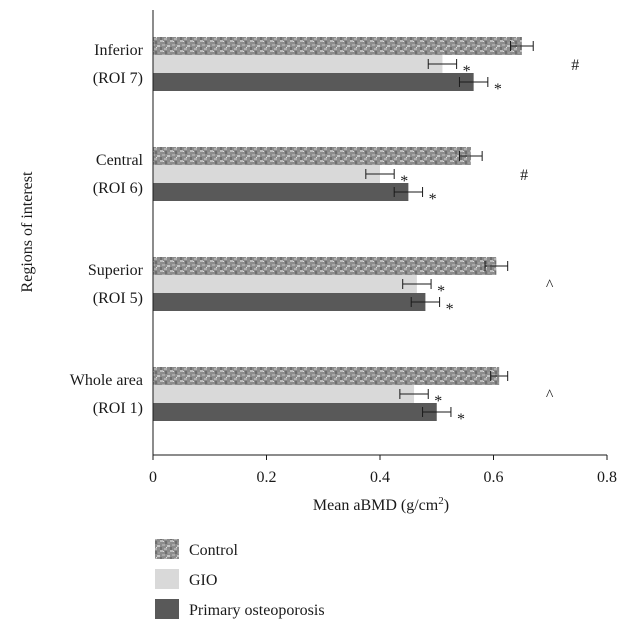  I want to click on category-label-line: Central, so click(120, 160).